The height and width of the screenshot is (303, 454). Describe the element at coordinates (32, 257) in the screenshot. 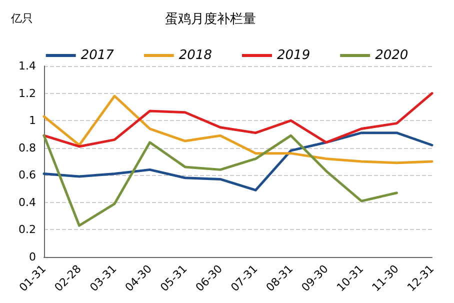

I see `y-tick-label: 0` at that location.